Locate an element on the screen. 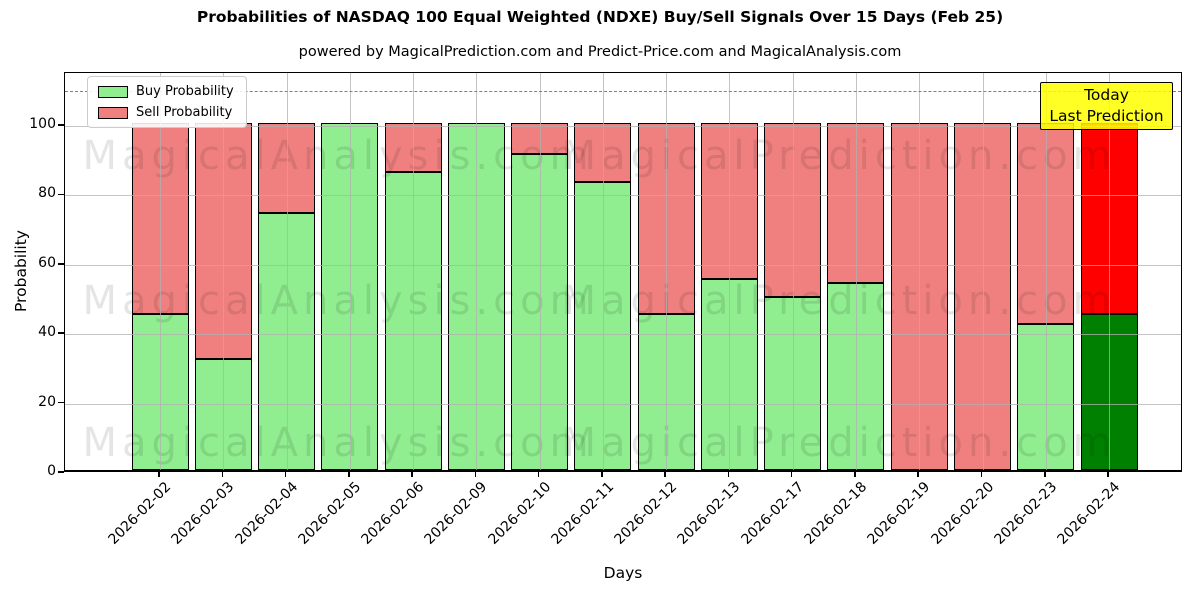  today-annotation: Today Last Prediction is located at coordinates (1106, 106).